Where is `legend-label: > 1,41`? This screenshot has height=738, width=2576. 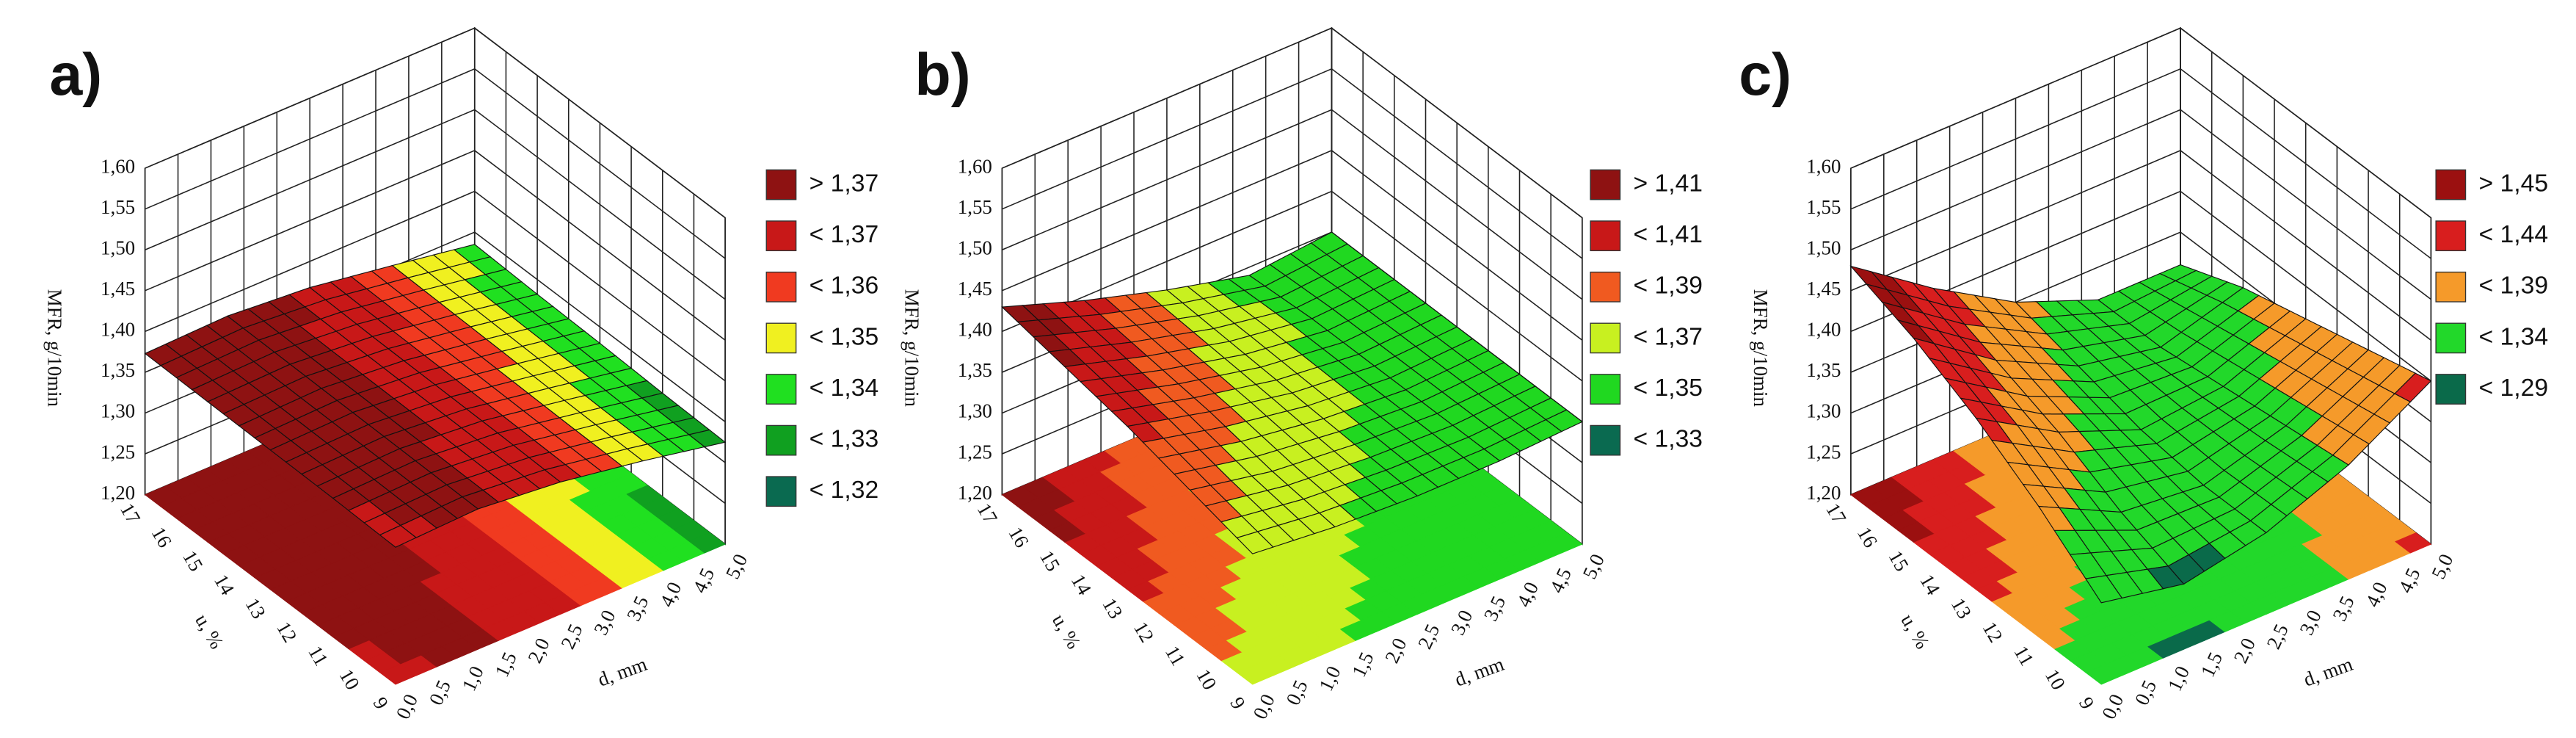
legend-label: > 1,41 is located at coordinates (1668, 184).